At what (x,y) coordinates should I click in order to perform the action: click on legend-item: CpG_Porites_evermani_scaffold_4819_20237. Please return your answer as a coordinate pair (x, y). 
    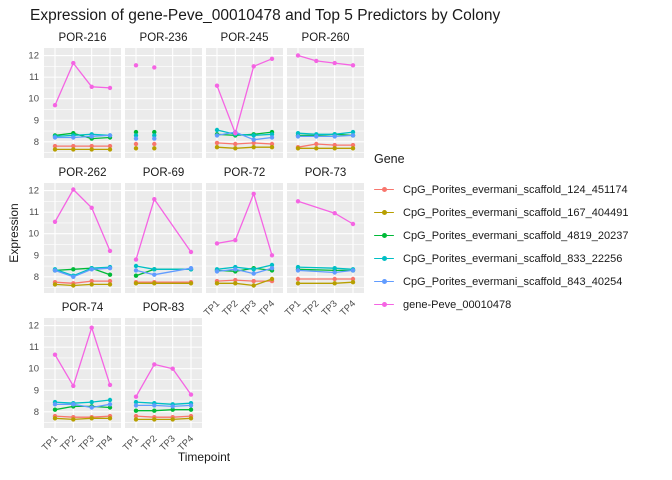
    Looking at the image, I should click on (522, 235).